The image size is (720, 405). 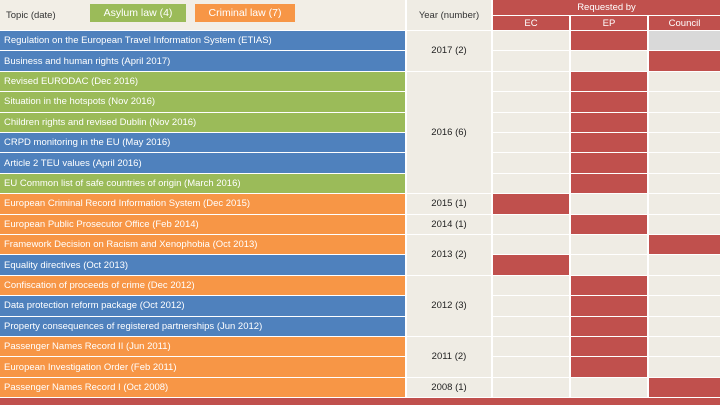 What do you see at coordinates (360, 401) in the screenshot?
I see `bottom-strip` at bounding box center [360, 401].